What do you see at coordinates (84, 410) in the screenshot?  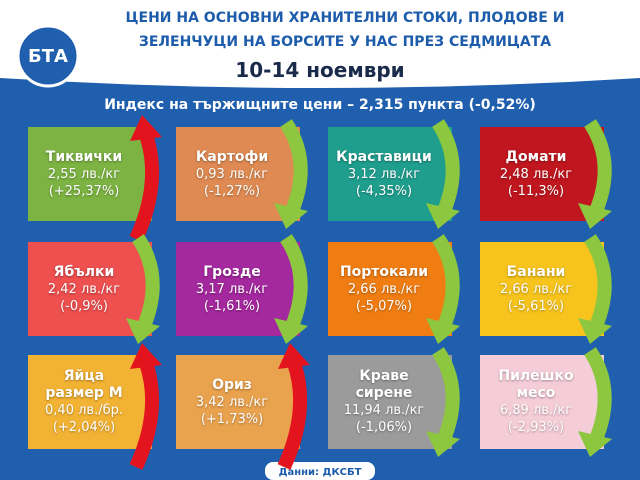 I see `card-price: 0,40 лв./бр.` at bounding box center [84, 410].